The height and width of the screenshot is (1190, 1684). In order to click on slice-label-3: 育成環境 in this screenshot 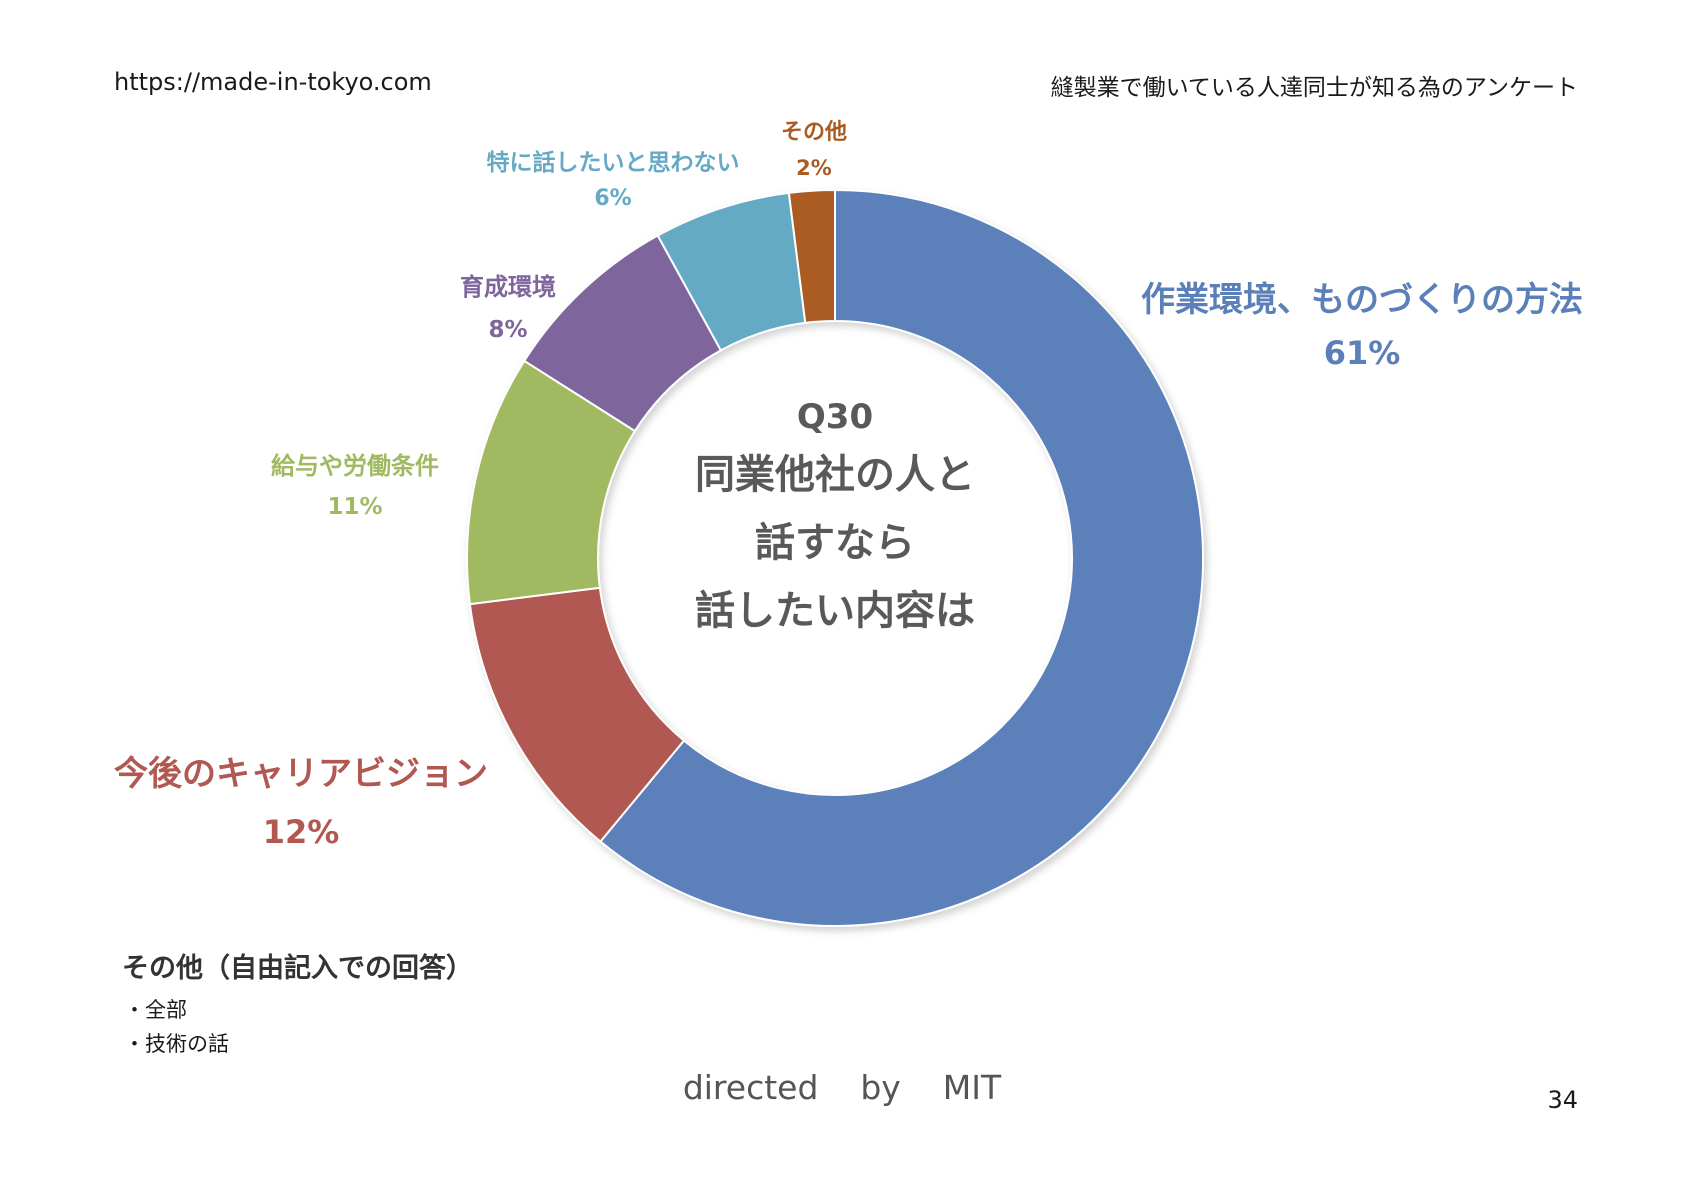, I will do `click(508, 287)`.